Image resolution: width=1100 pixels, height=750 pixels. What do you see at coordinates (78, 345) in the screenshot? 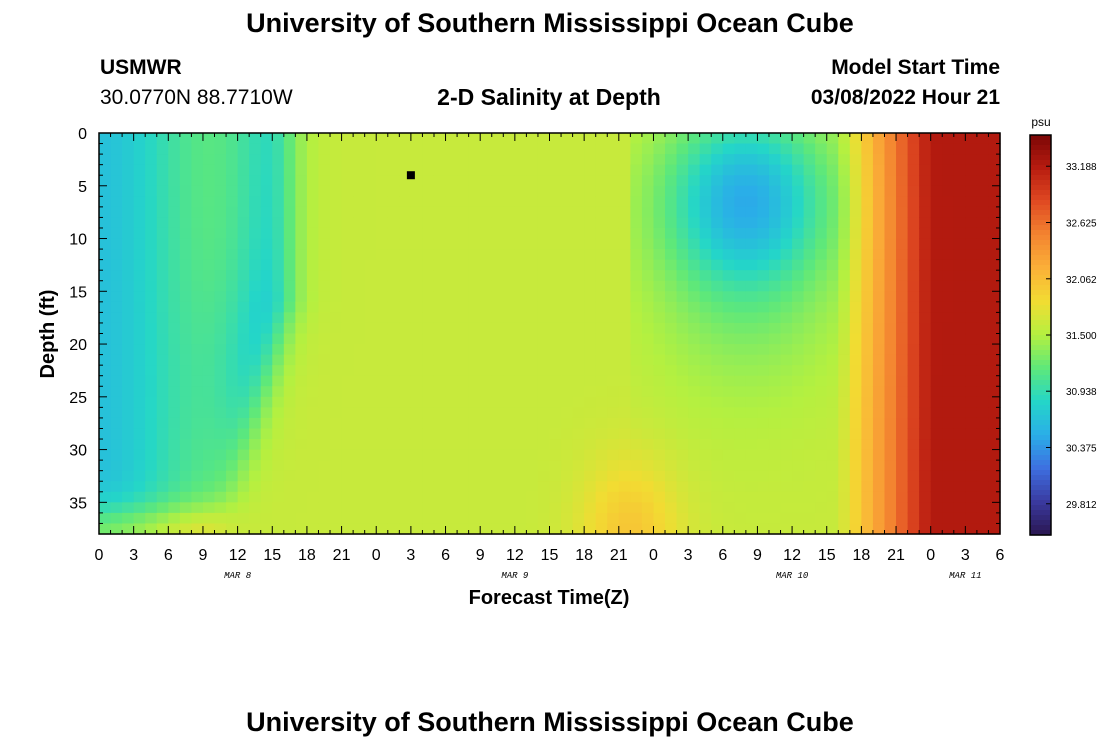
I see `y-tick-label: 20` at bounding box center [78, 345].